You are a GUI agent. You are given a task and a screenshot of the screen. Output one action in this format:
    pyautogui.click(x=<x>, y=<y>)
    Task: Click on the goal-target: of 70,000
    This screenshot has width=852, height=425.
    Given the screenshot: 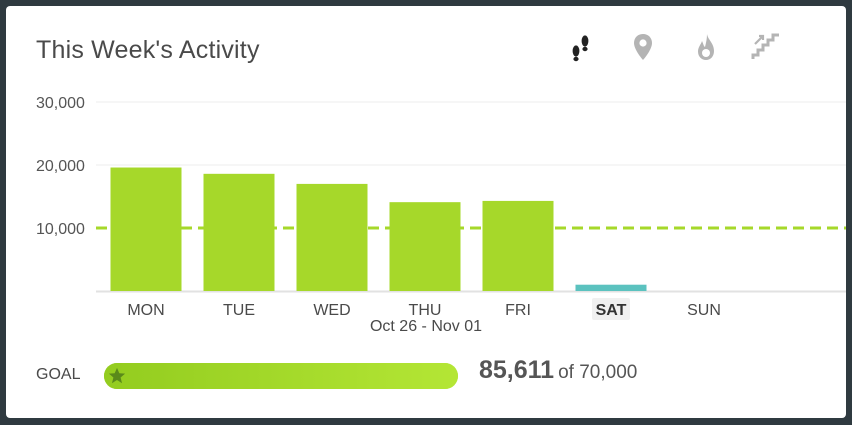 What is the action you would take?
    pyautogui.click(x=597, y=372)
    